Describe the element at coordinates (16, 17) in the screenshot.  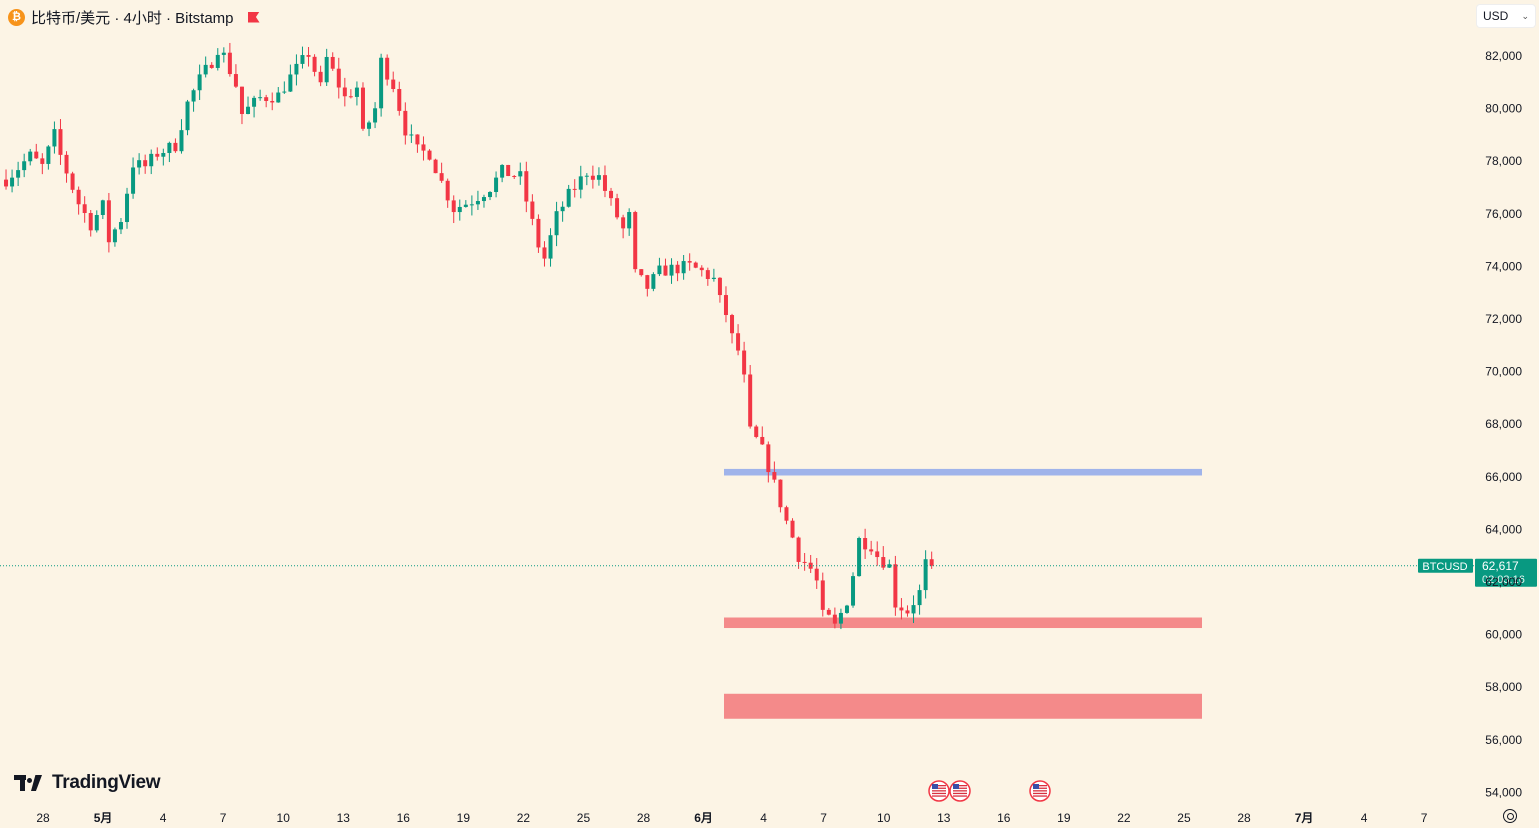
I see `bitcoin-icon: ₿` at that location.